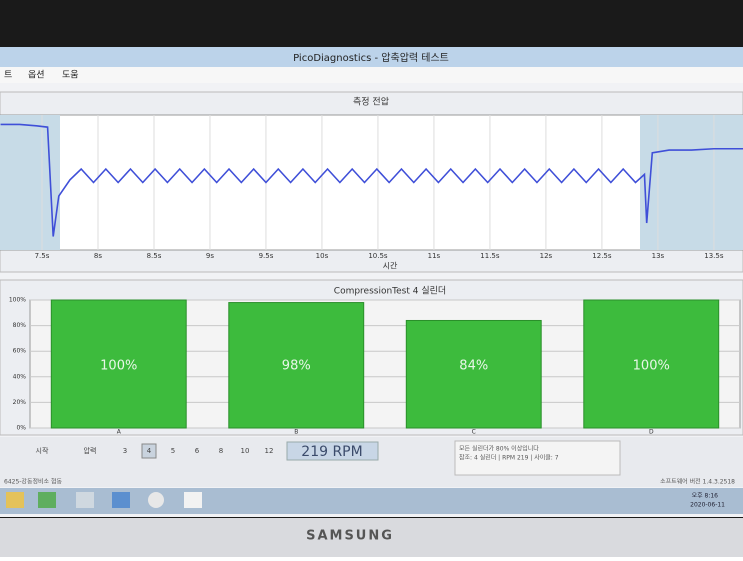 The image size is (743, 561). Describe the element at coordinates (210, 256) in the screenshot. I see `x-tick-label: 9s` at that location.